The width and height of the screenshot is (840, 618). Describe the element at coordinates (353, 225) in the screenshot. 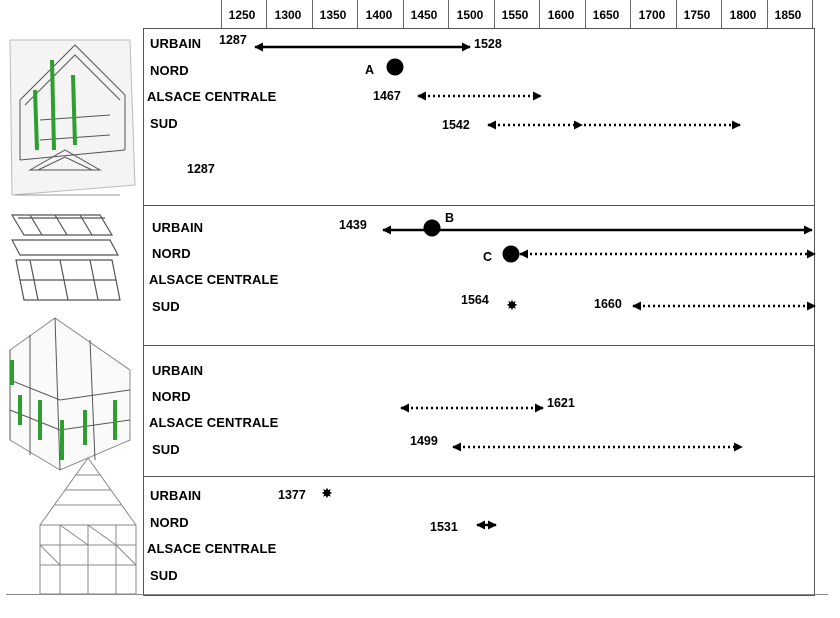

I see `year-label: 1439` at that location.